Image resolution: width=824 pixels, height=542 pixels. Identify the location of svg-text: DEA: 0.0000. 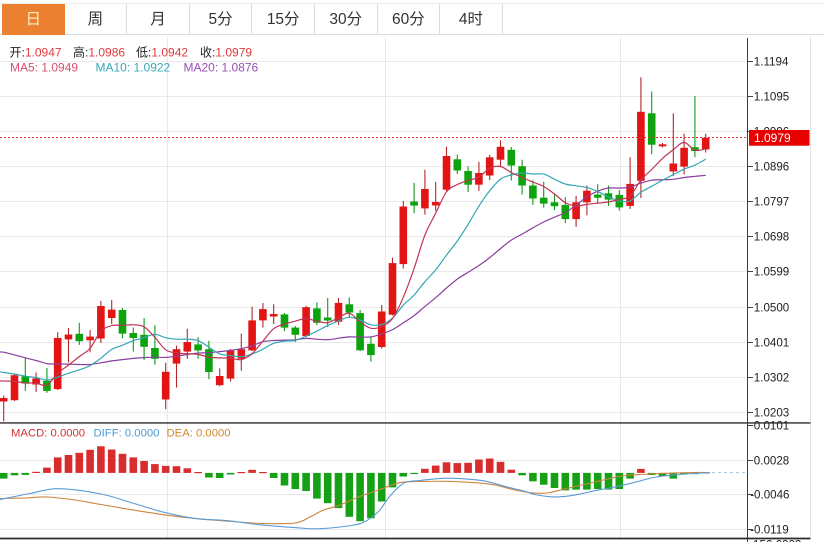
(199, 433).